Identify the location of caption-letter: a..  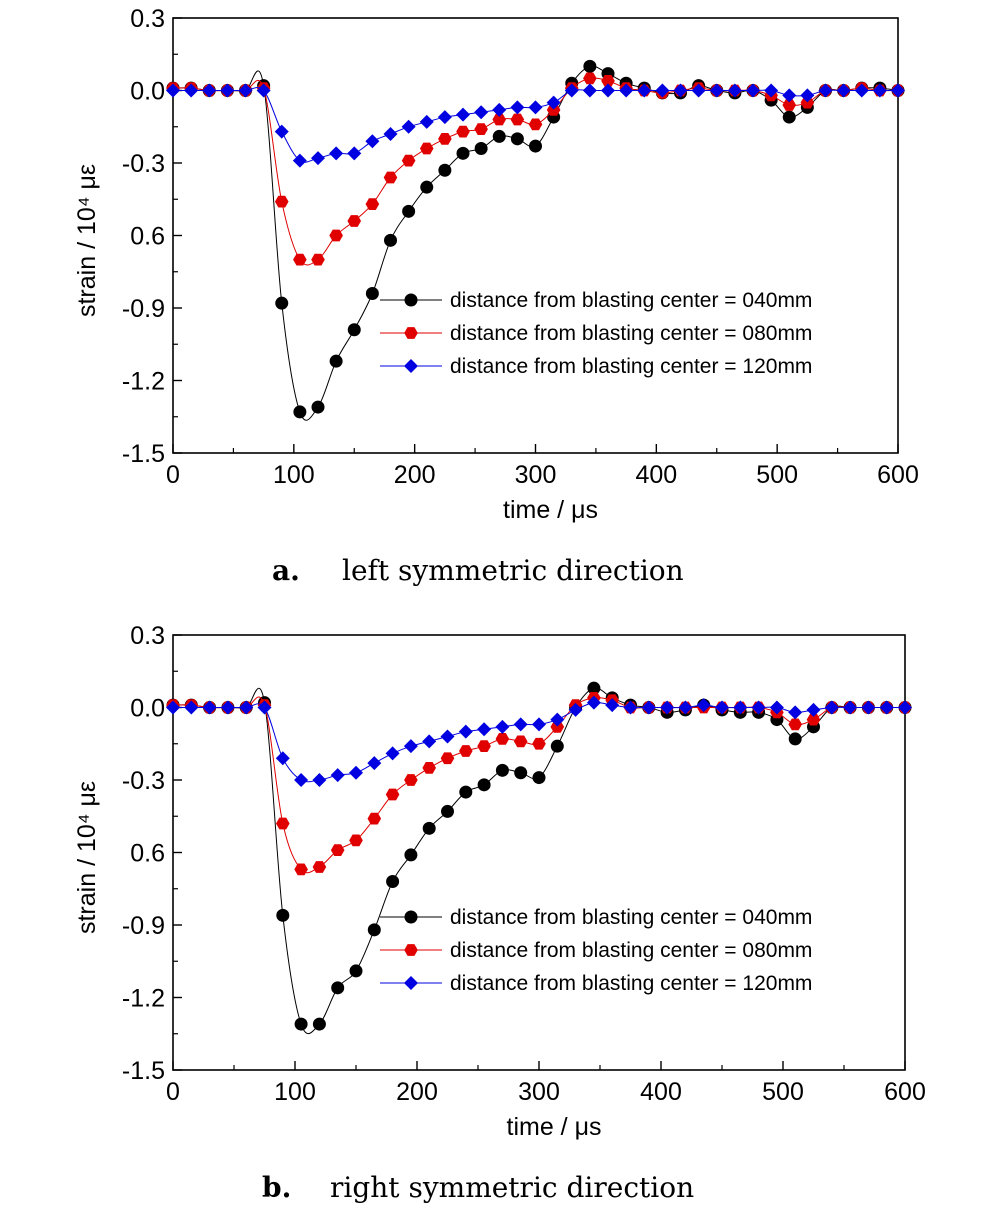
(286, 570).